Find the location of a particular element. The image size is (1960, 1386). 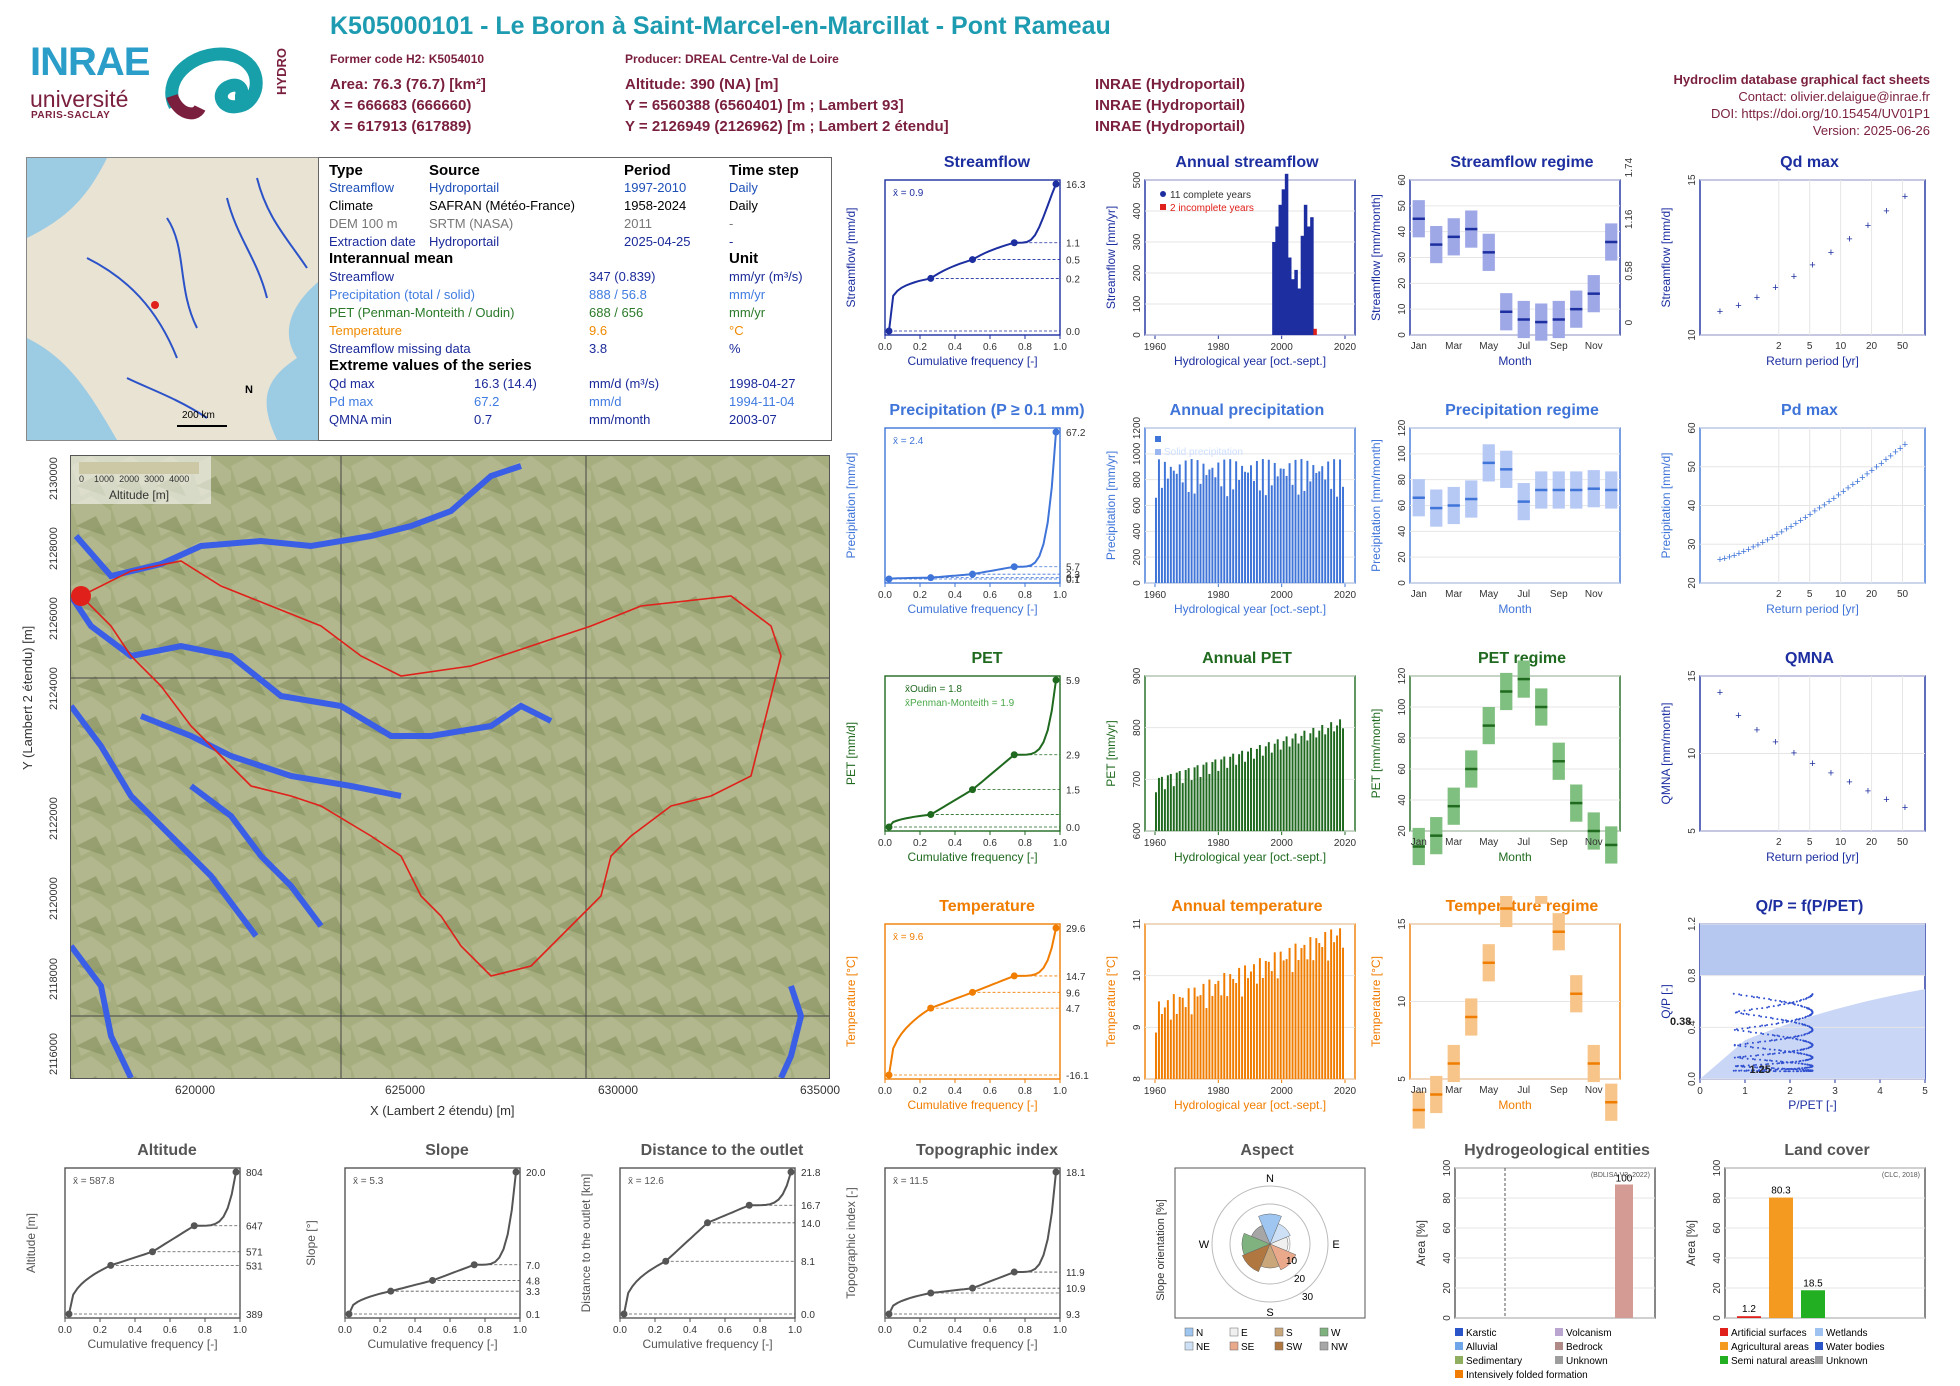

y-axis-label: Precipitation [mm/d] is located at coordinates (851, 505).